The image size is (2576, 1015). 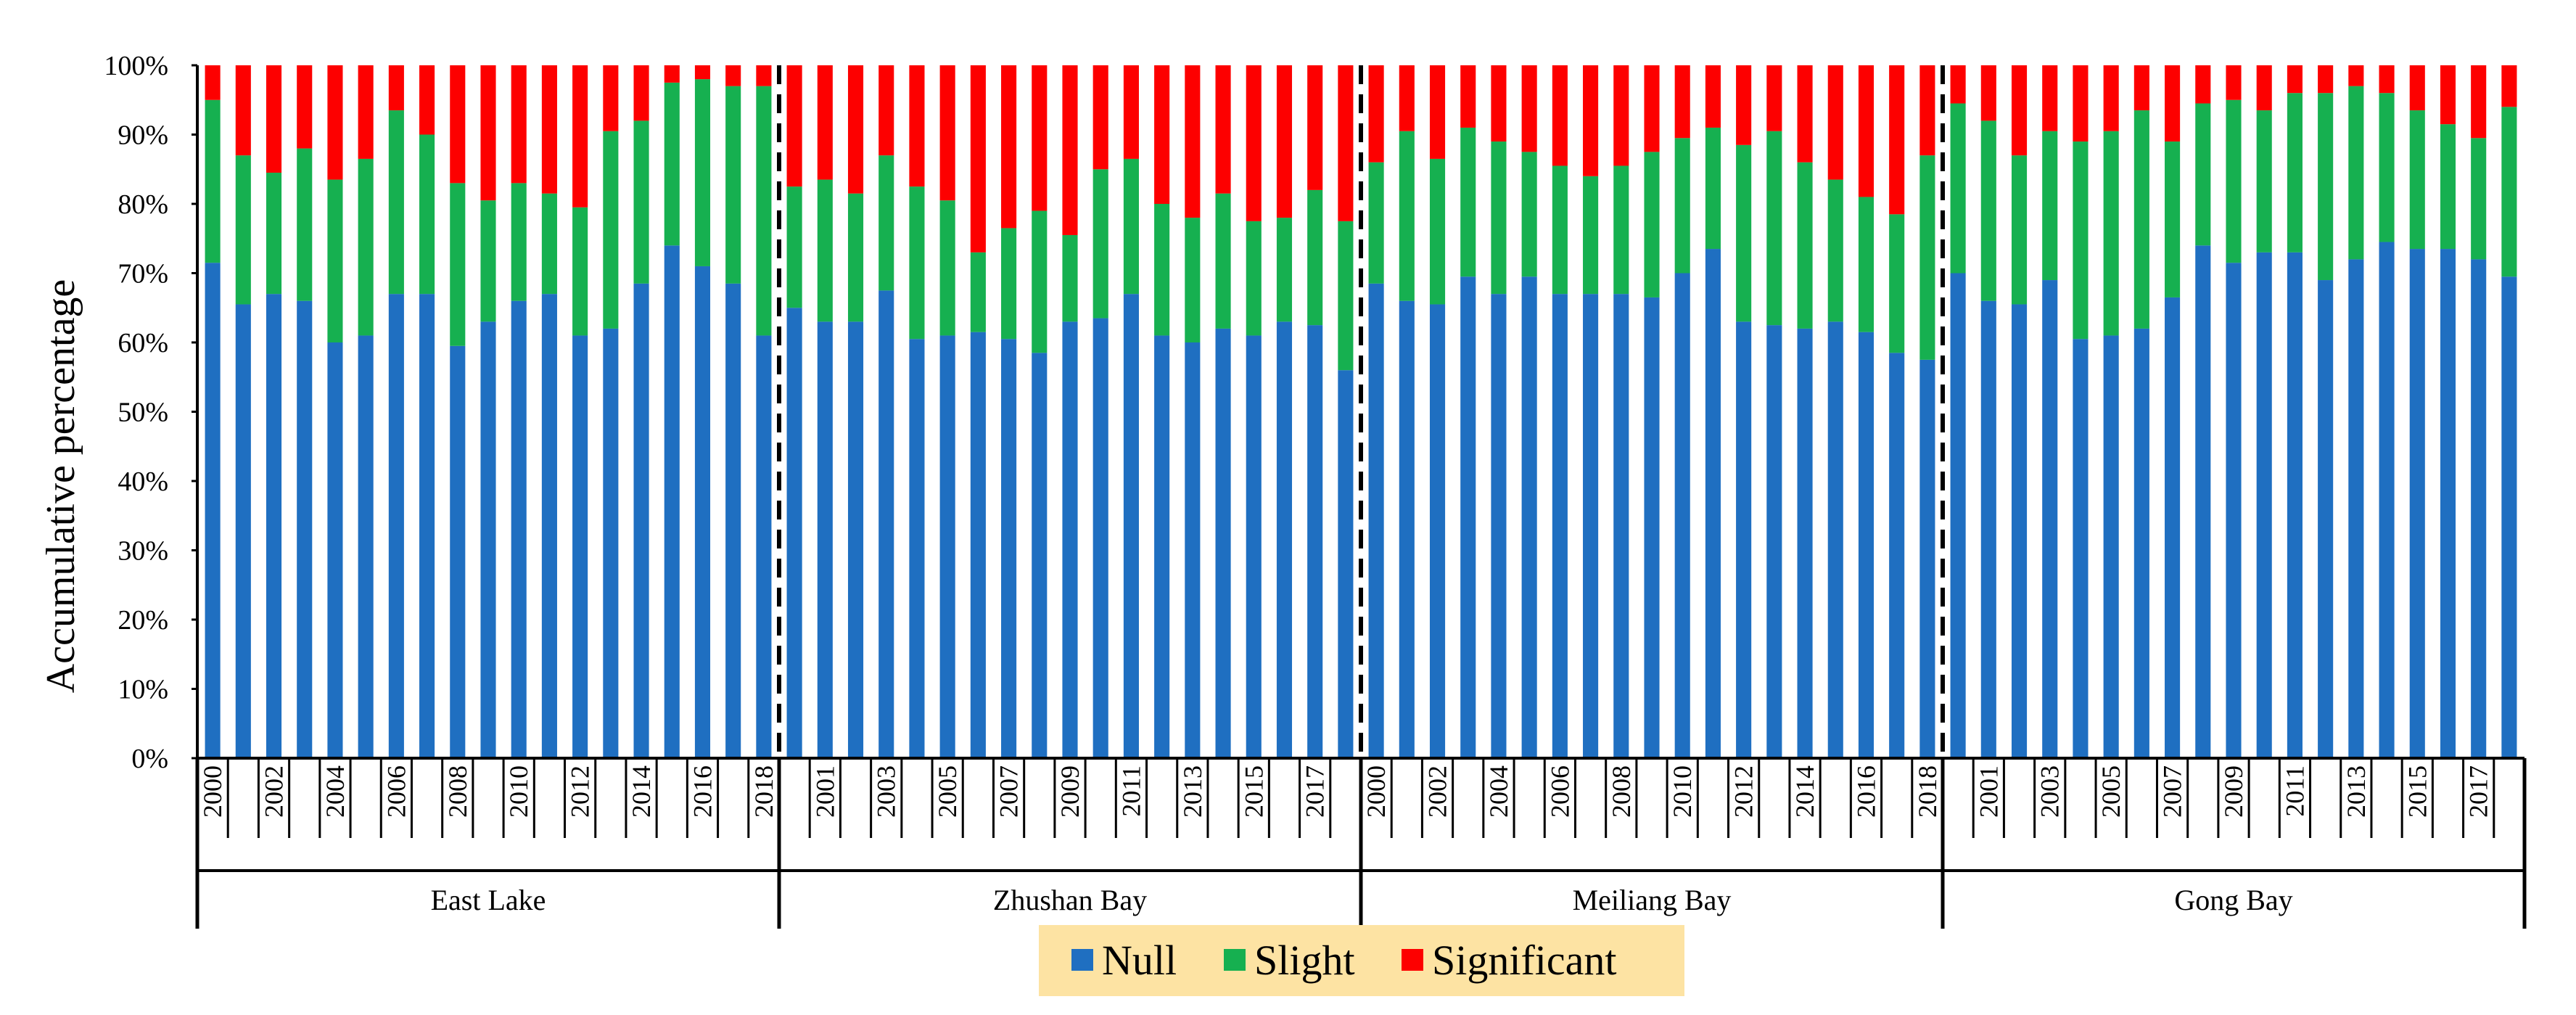 I want to click on x-tick-label: 2011, so click(x=1130, y=791).